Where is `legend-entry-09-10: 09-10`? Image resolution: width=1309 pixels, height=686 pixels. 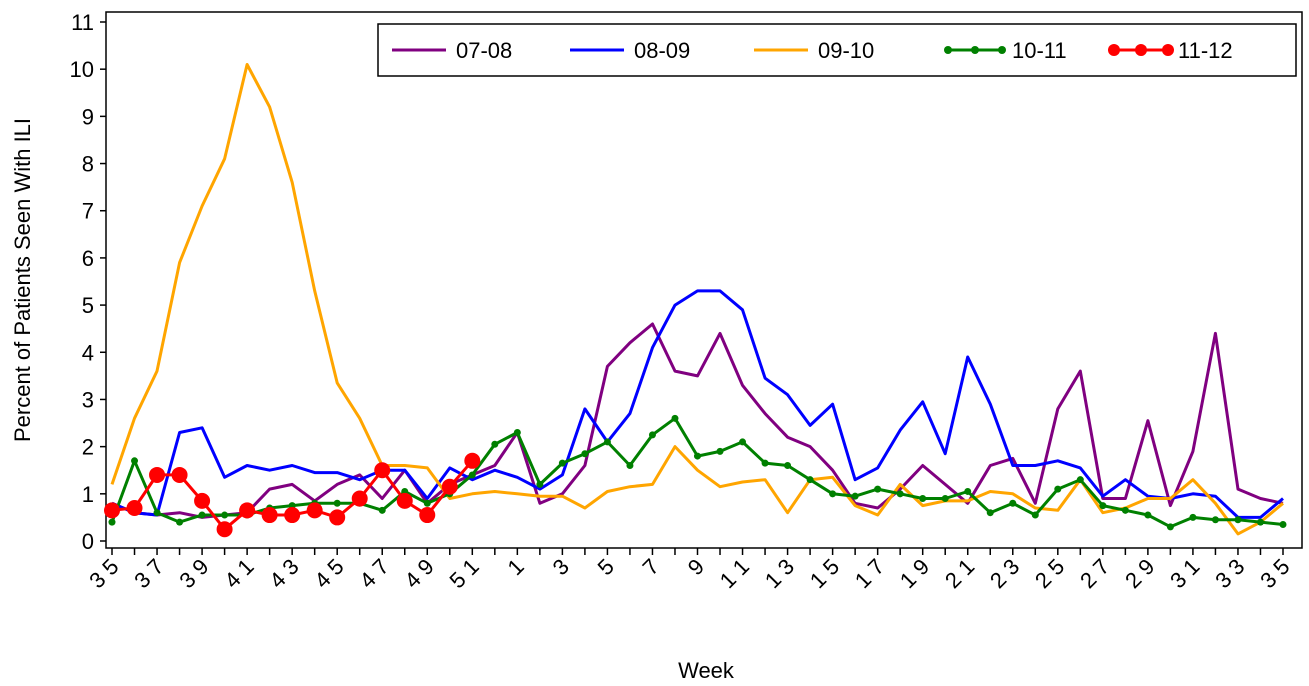
legend-entry-09-10: 09-10 is located at coordinates (814, 50).